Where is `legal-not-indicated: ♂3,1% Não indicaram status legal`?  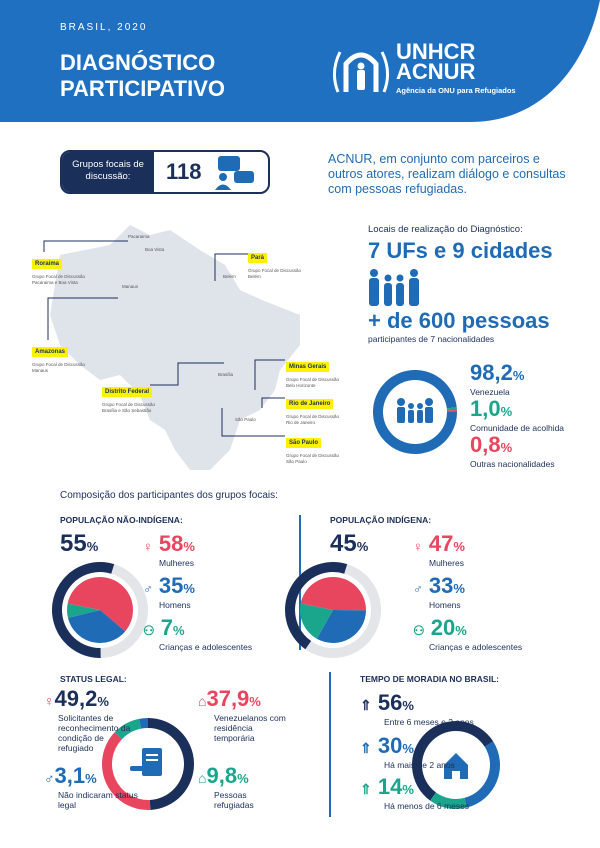
legal-not-indicated: ♂3,1% Não indicaram status legal is located at coordinates (91, 787).